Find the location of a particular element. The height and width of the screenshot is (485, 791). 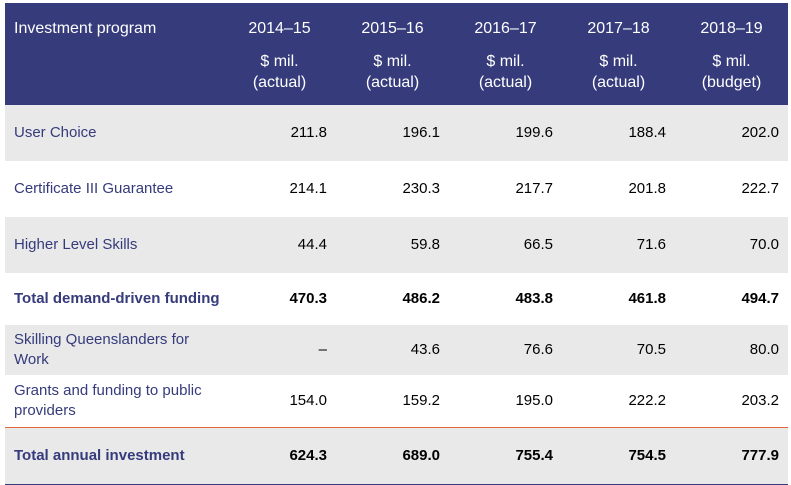

row-label: Total demand-driven funding is located at coordinates (117, 298).